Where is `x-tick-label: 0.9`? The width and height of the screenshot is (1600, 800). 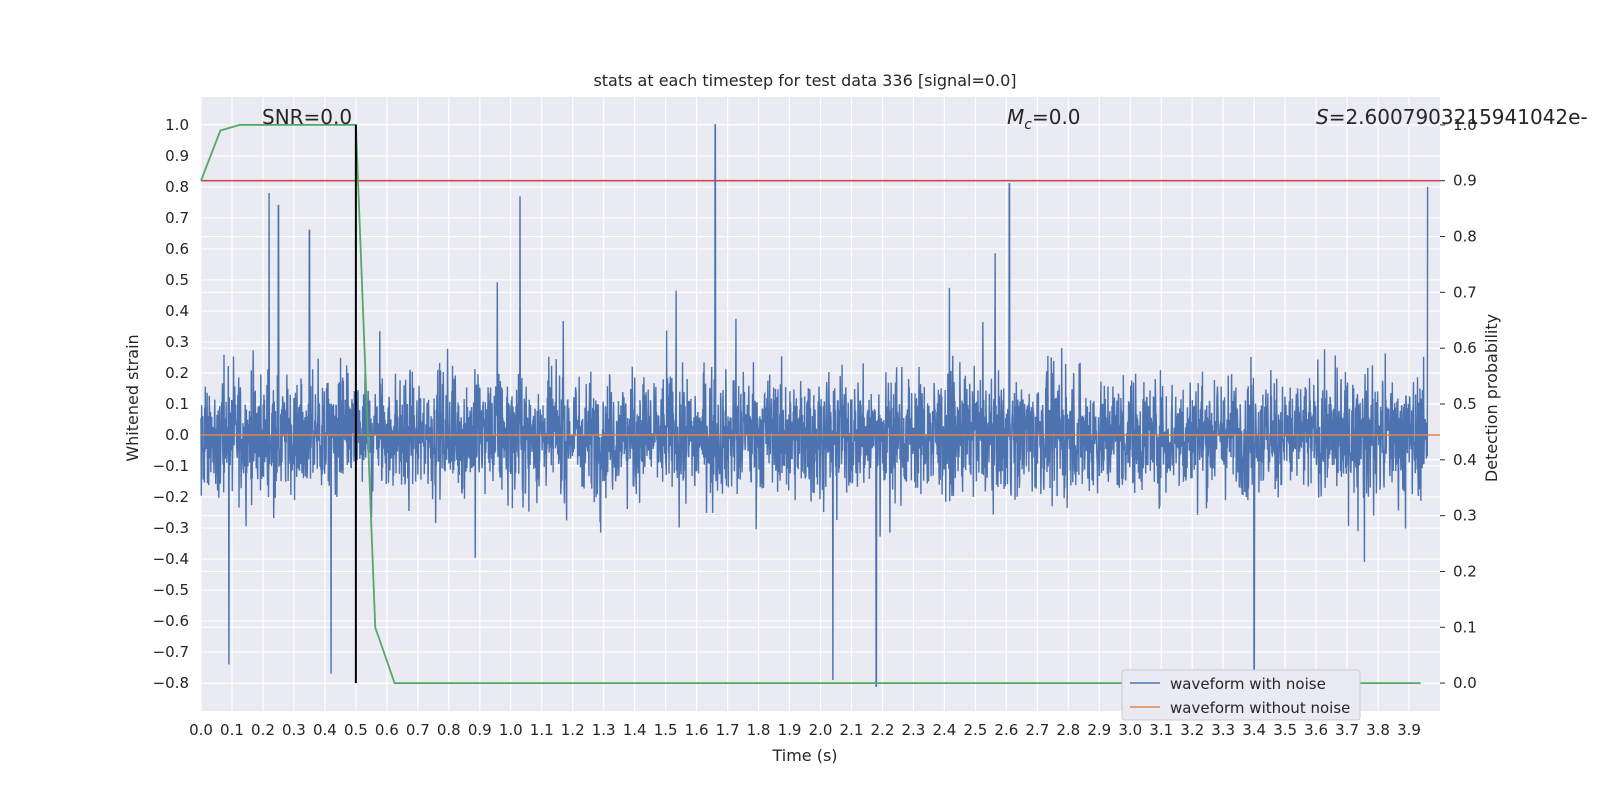 x-tick-label: 0.9 is located at coordinates (480, 730).